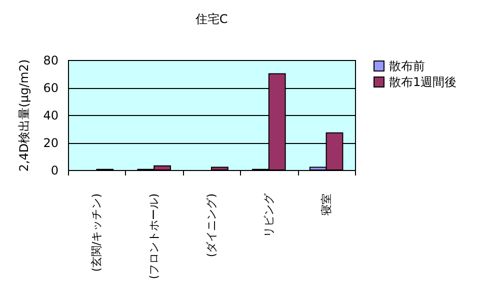  Describe the element at coordinates (50, 61) in the screenshot. I see `y-tick-label: 80` at that location.